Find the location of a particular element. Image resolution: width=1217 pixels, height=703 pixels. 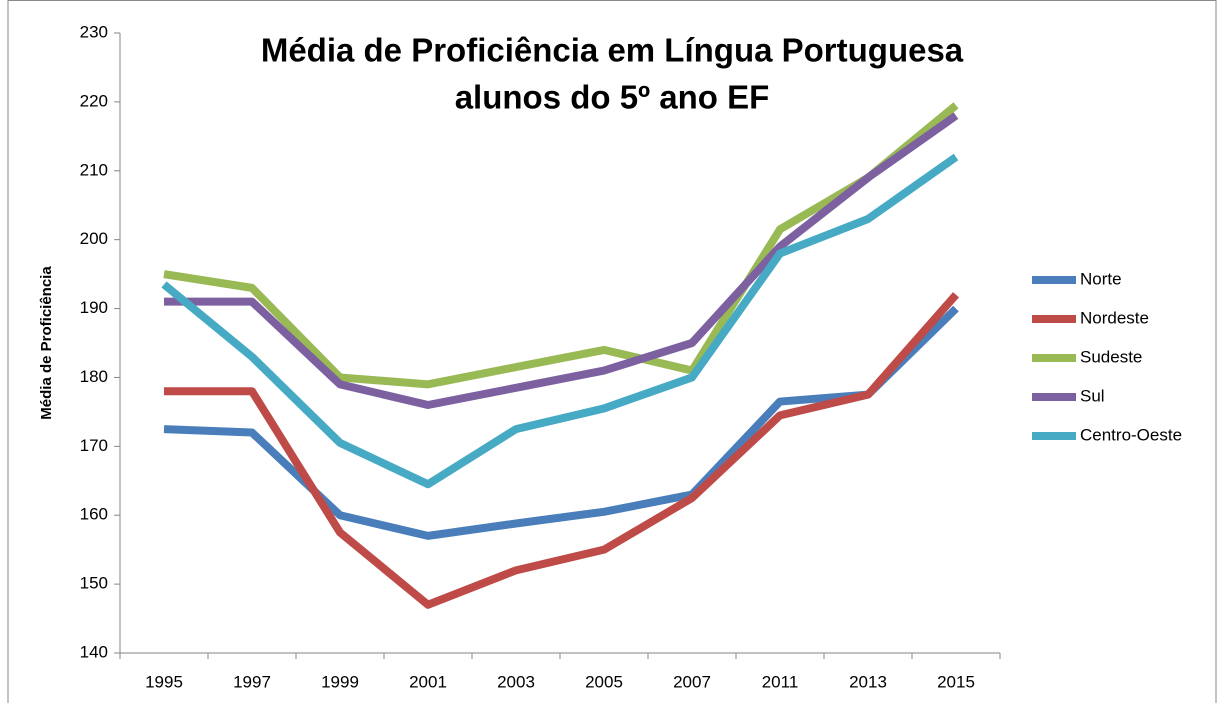

legend-label: Nordeste is located at coordinates (1114, 317).